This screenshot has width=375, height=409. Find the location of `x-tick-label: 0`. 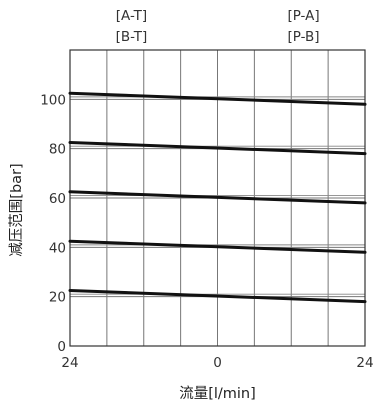

x-tick-label: 0 is located at coordinates (217, 363).